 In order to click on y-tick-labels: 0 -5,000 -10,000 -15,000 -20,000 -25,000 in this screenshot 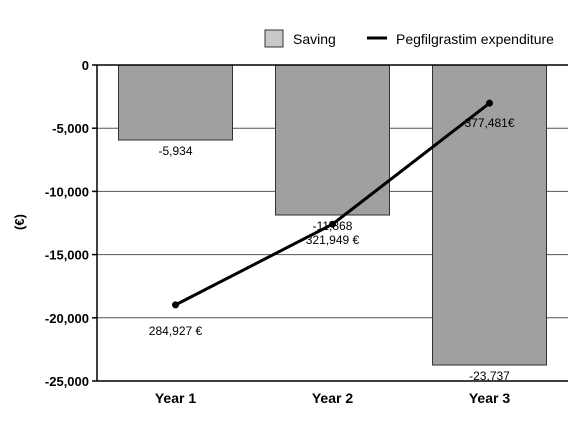, I will do `click(67, 223)`.